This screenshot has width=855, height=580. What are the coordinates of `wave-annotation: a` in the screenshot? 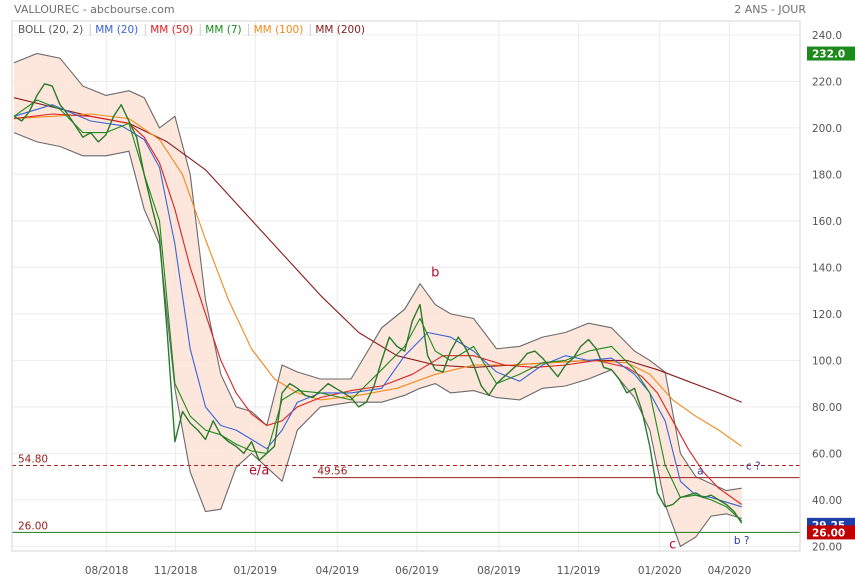 It's located at (700, 471).